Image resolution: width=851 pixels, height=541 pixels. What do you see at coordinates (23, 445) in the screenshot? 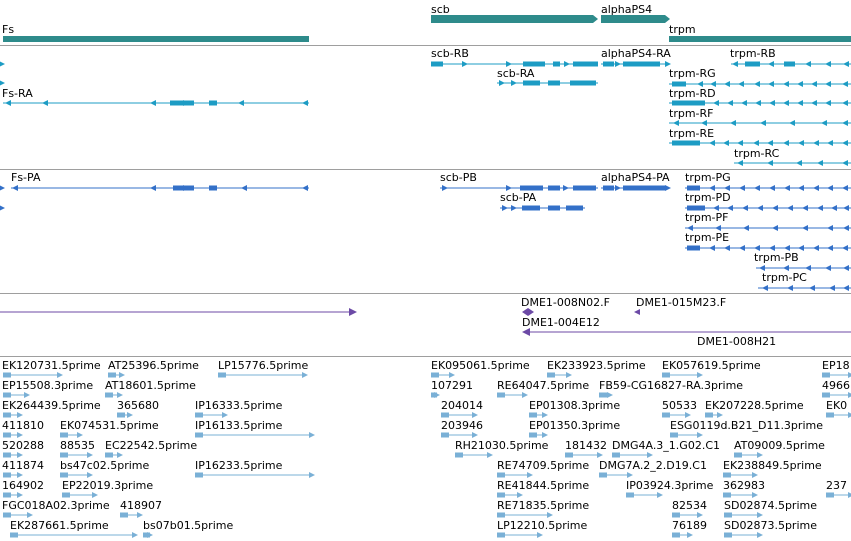
I see `est-label: 520288` at bounding box center [23, 445].